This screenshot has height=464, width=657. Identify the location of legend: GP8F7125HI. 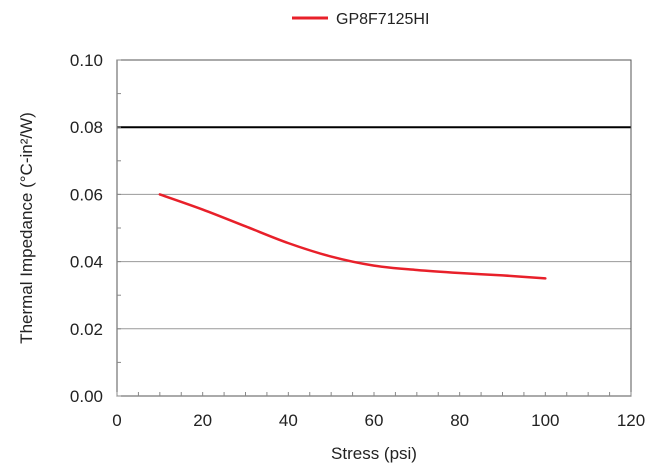
(360, 19).